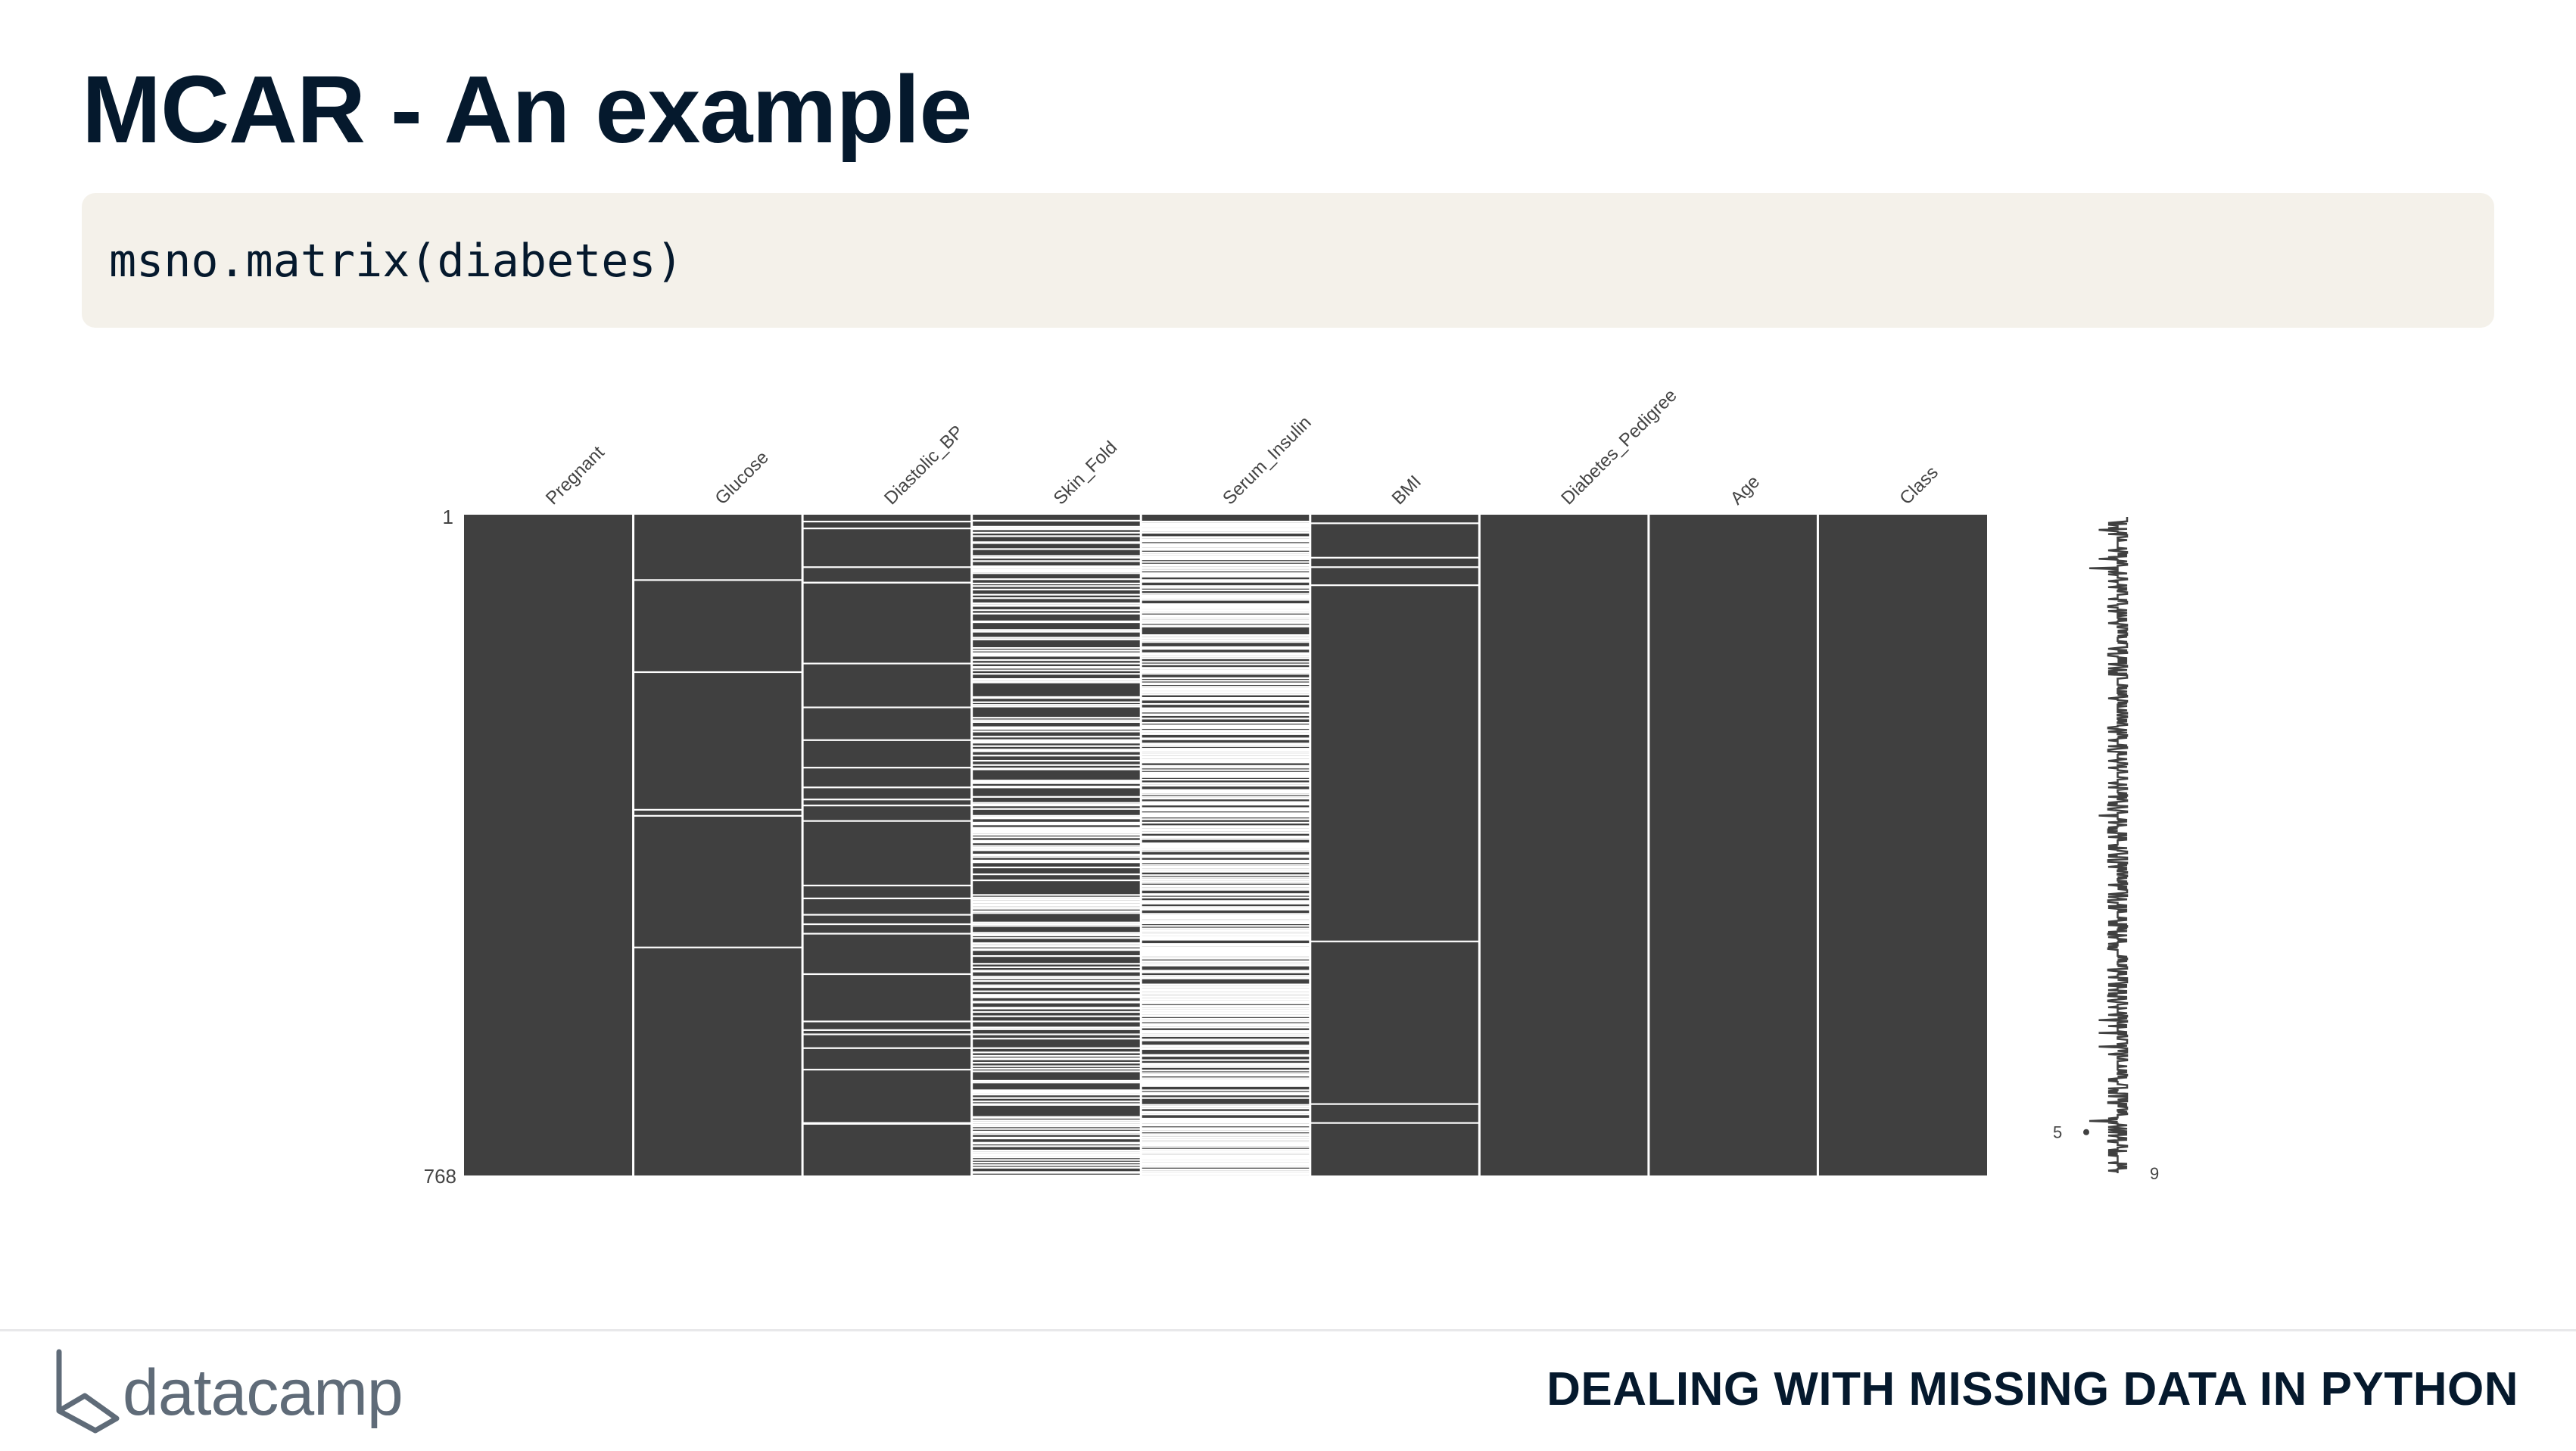 Image resolution: width=2576 pixels, height=1451 pixels. What do you see at coordinates (1288, 260) in the screenshot?
I see `code-block: msno.matrix(diabetes)` at bounding box center [1288, 260].